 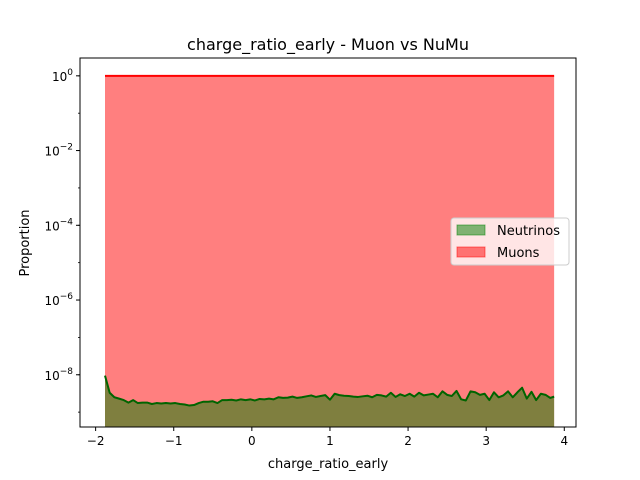 What do you see at coordinates (518, 253) in the screenshot?
I see `muons-legend-label: Muons` at bounding box center [518, 253].